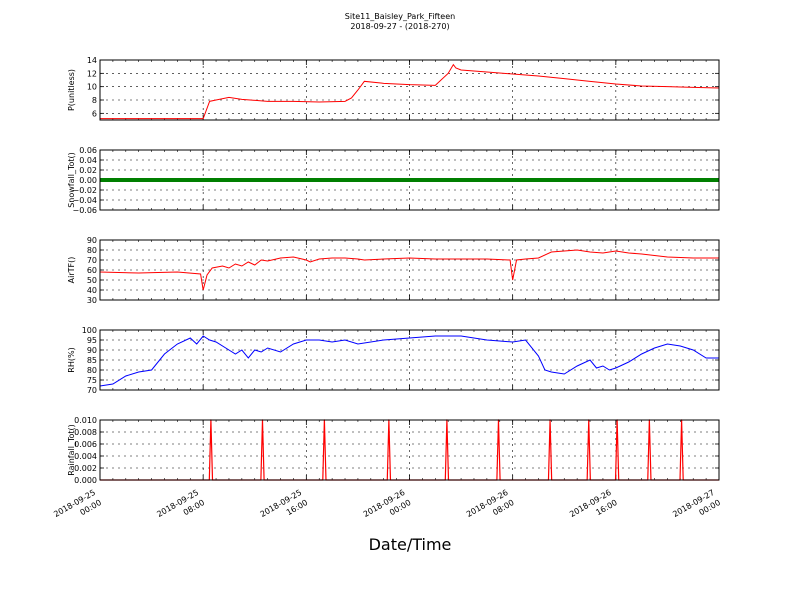 The width and height of the screenshot is (800, 600). I want to click on y-axis-label: Rainfall_Tot(), so click(71, 450).